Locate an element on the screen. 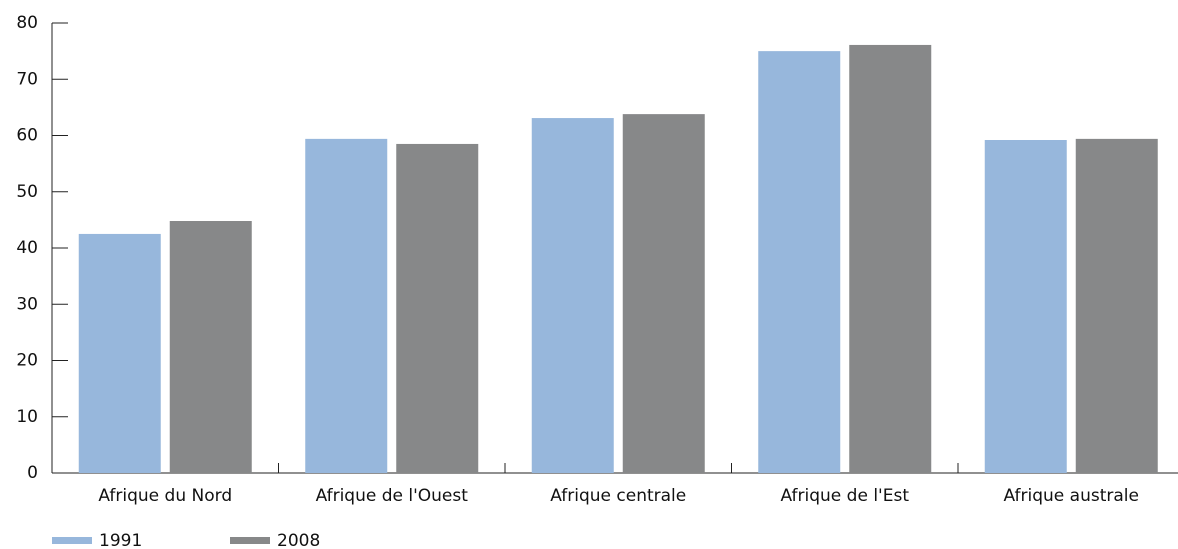 Image resolution: width=1178 pixels, height=549 pixels. x-tick-label: Afrique centrale is located at coordinates (618, 496).